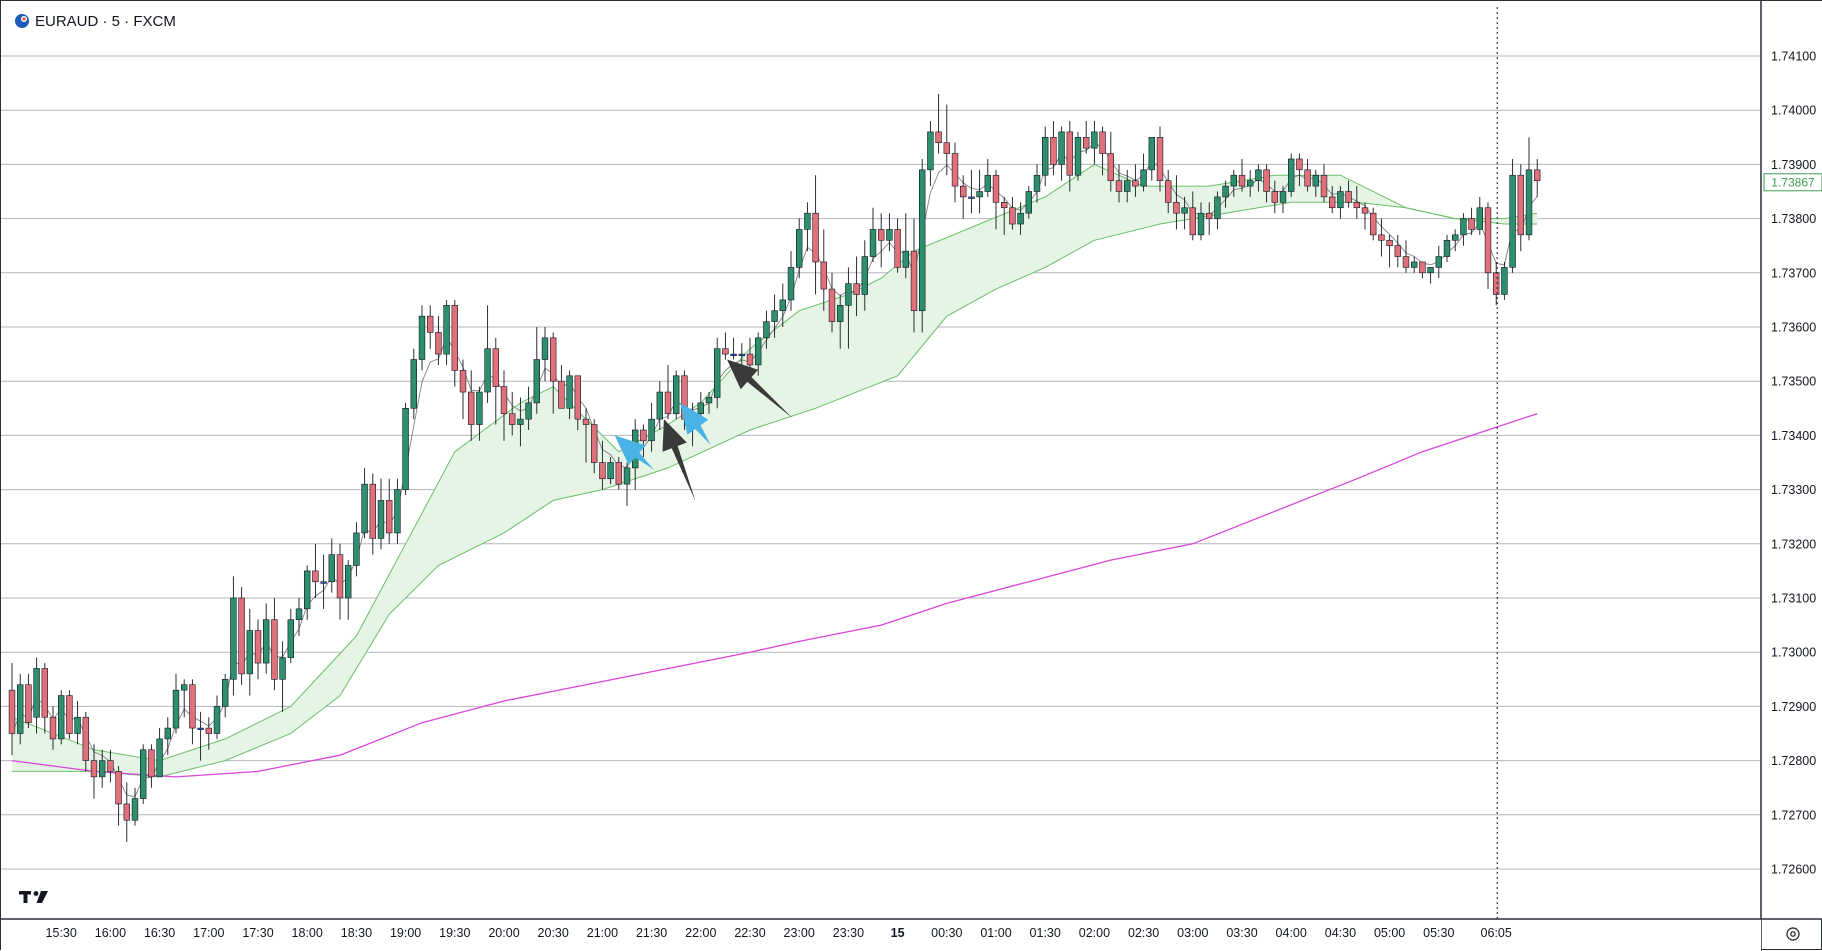  I want to click on symbol-header: EURAUD · 5 · FXCM, so click(95, 21).